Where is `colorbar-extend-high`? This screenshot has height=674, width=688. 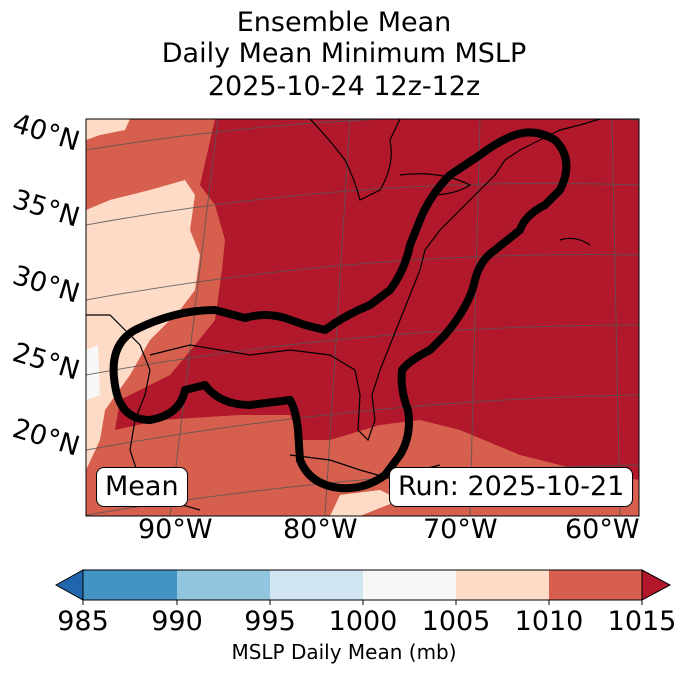 colorbar-extend-high is located at coordinates (656, 585).